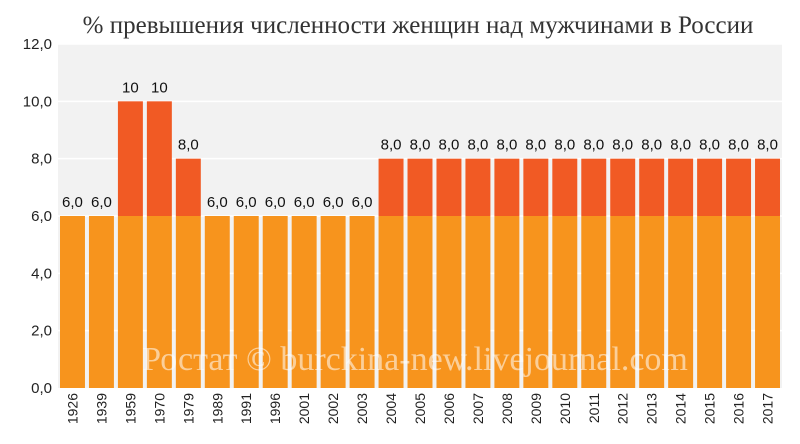 The image size is (800, 444). What do you see at coordinates (681, 408) in the screenshot?
I see `x-tick-label: 2014` at bounding box center [681, 408].